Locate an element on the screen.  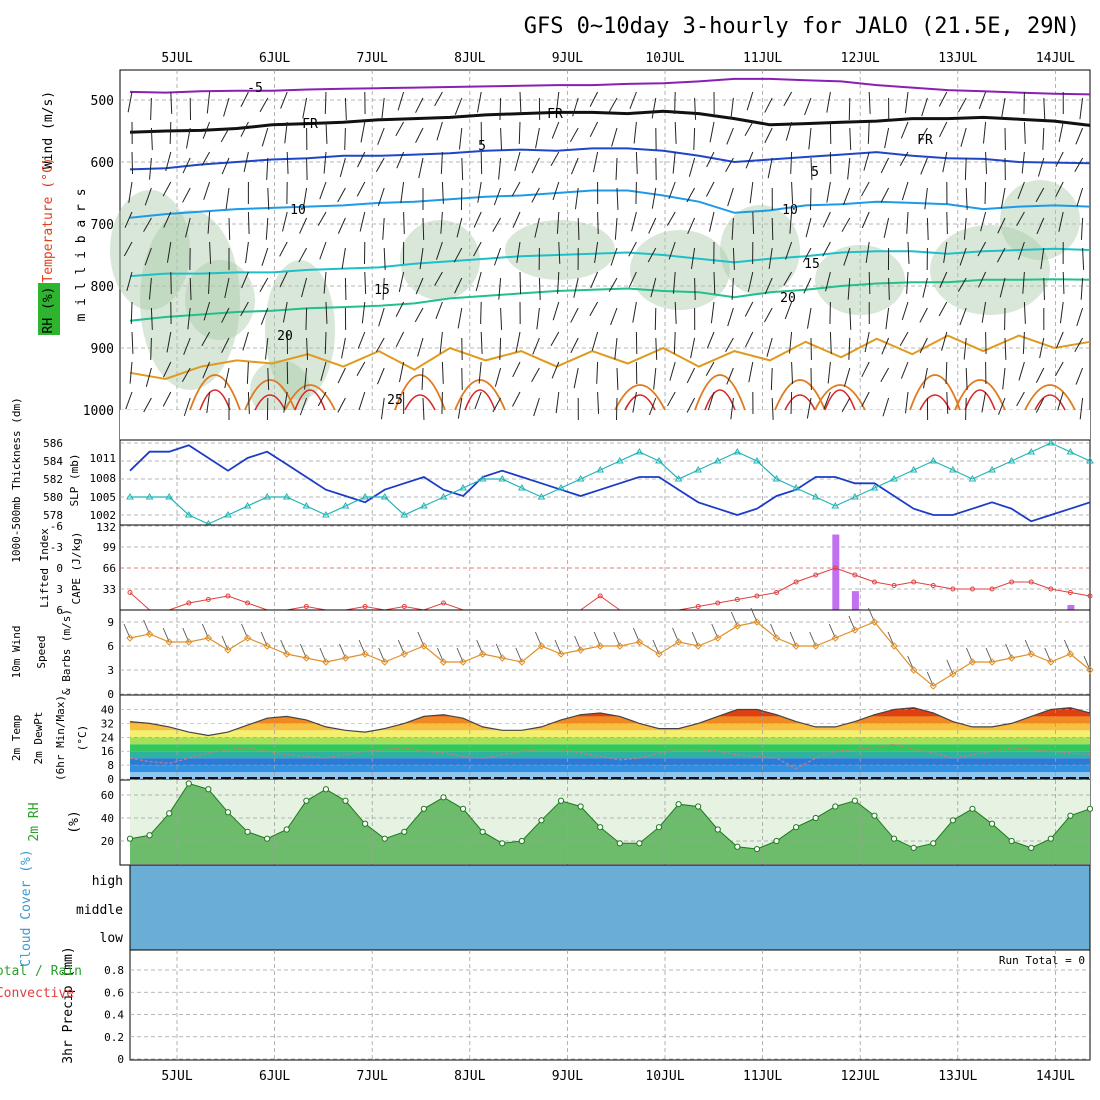
isotherm-label: 20 is located at coordinates (788, 298).